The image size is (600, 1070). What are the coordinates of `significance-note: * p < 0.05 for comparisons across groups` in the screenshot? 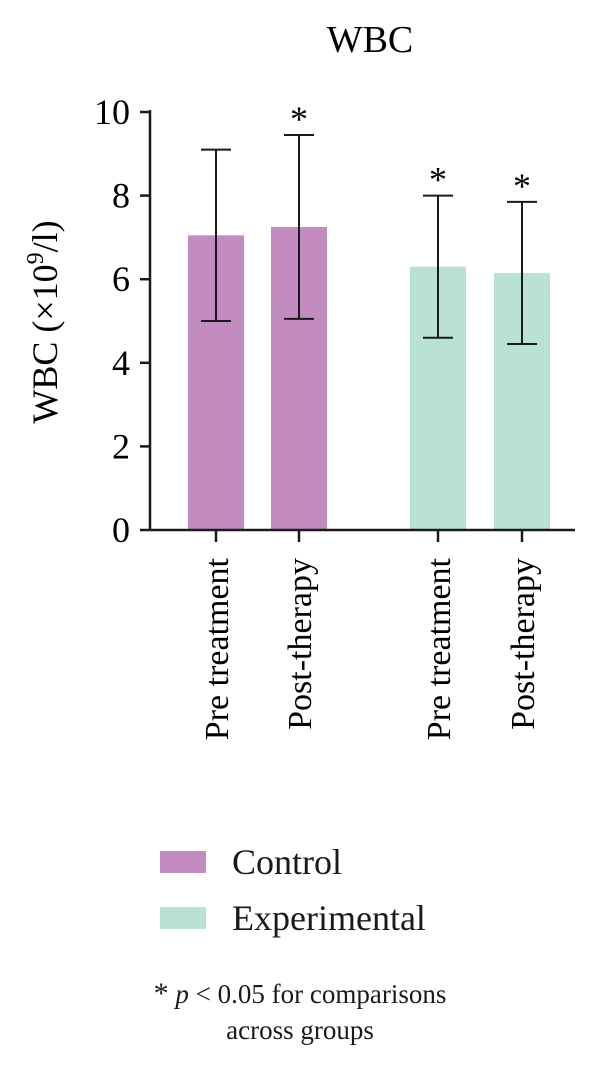 It's located at (300, 1012).